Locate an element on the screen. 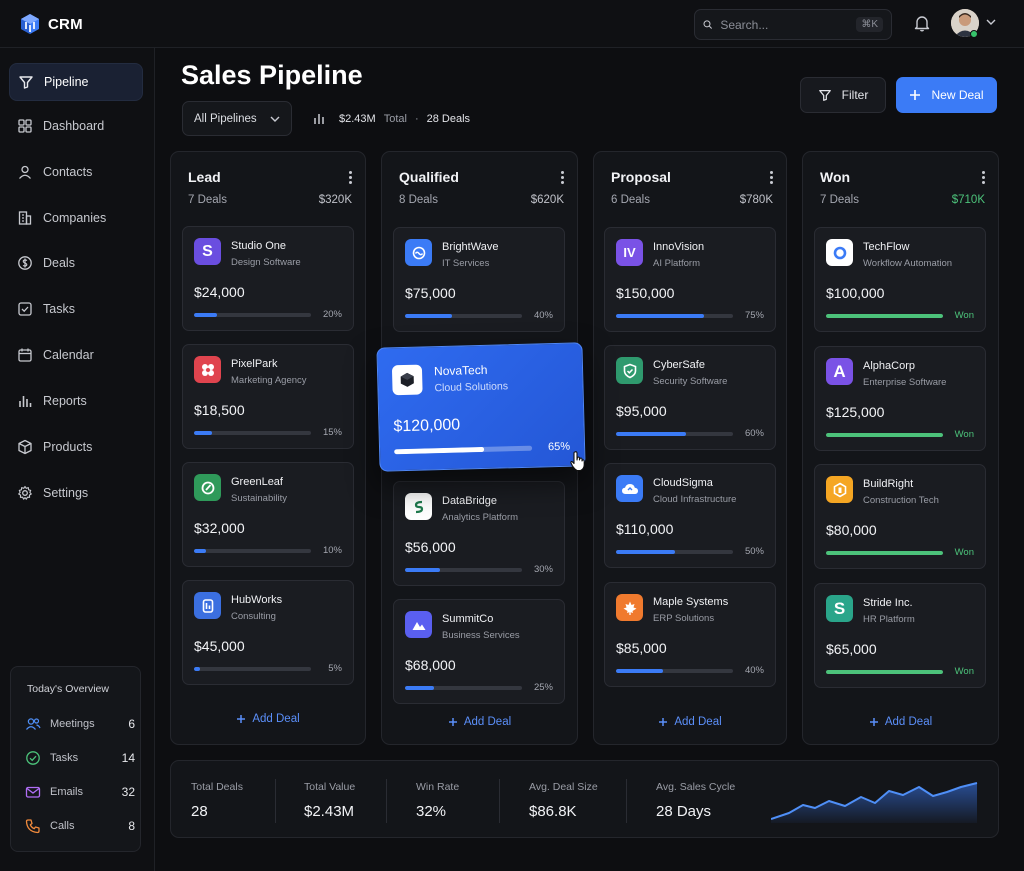 This screenshot has height=871, width=1024. chevron-down-icon is located at coordinates (991, 22).